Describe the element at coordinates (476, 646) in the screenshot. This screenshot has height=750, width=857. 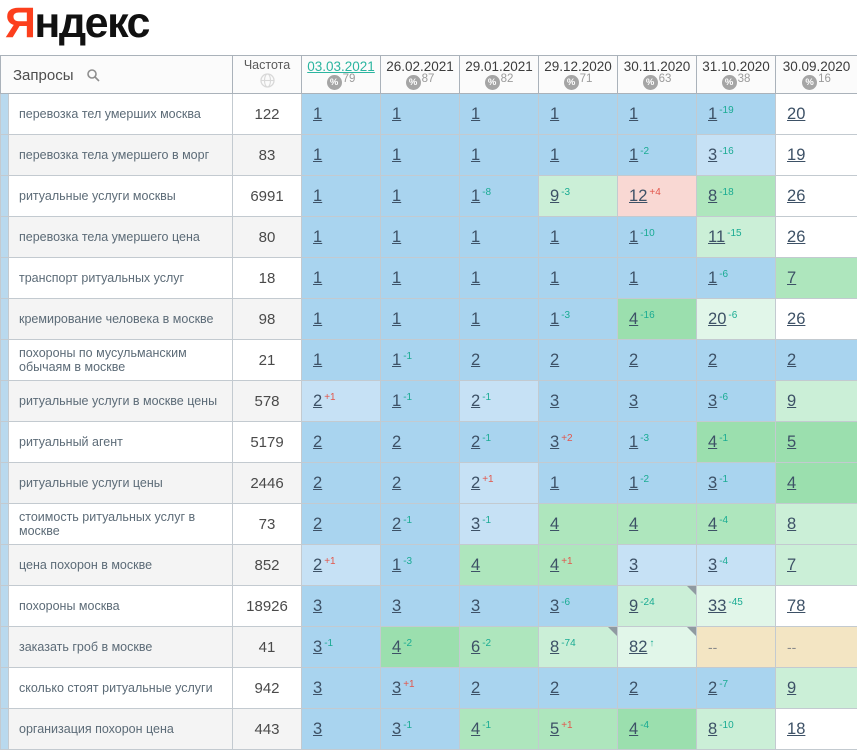
I see `position-link: 6` at that location.